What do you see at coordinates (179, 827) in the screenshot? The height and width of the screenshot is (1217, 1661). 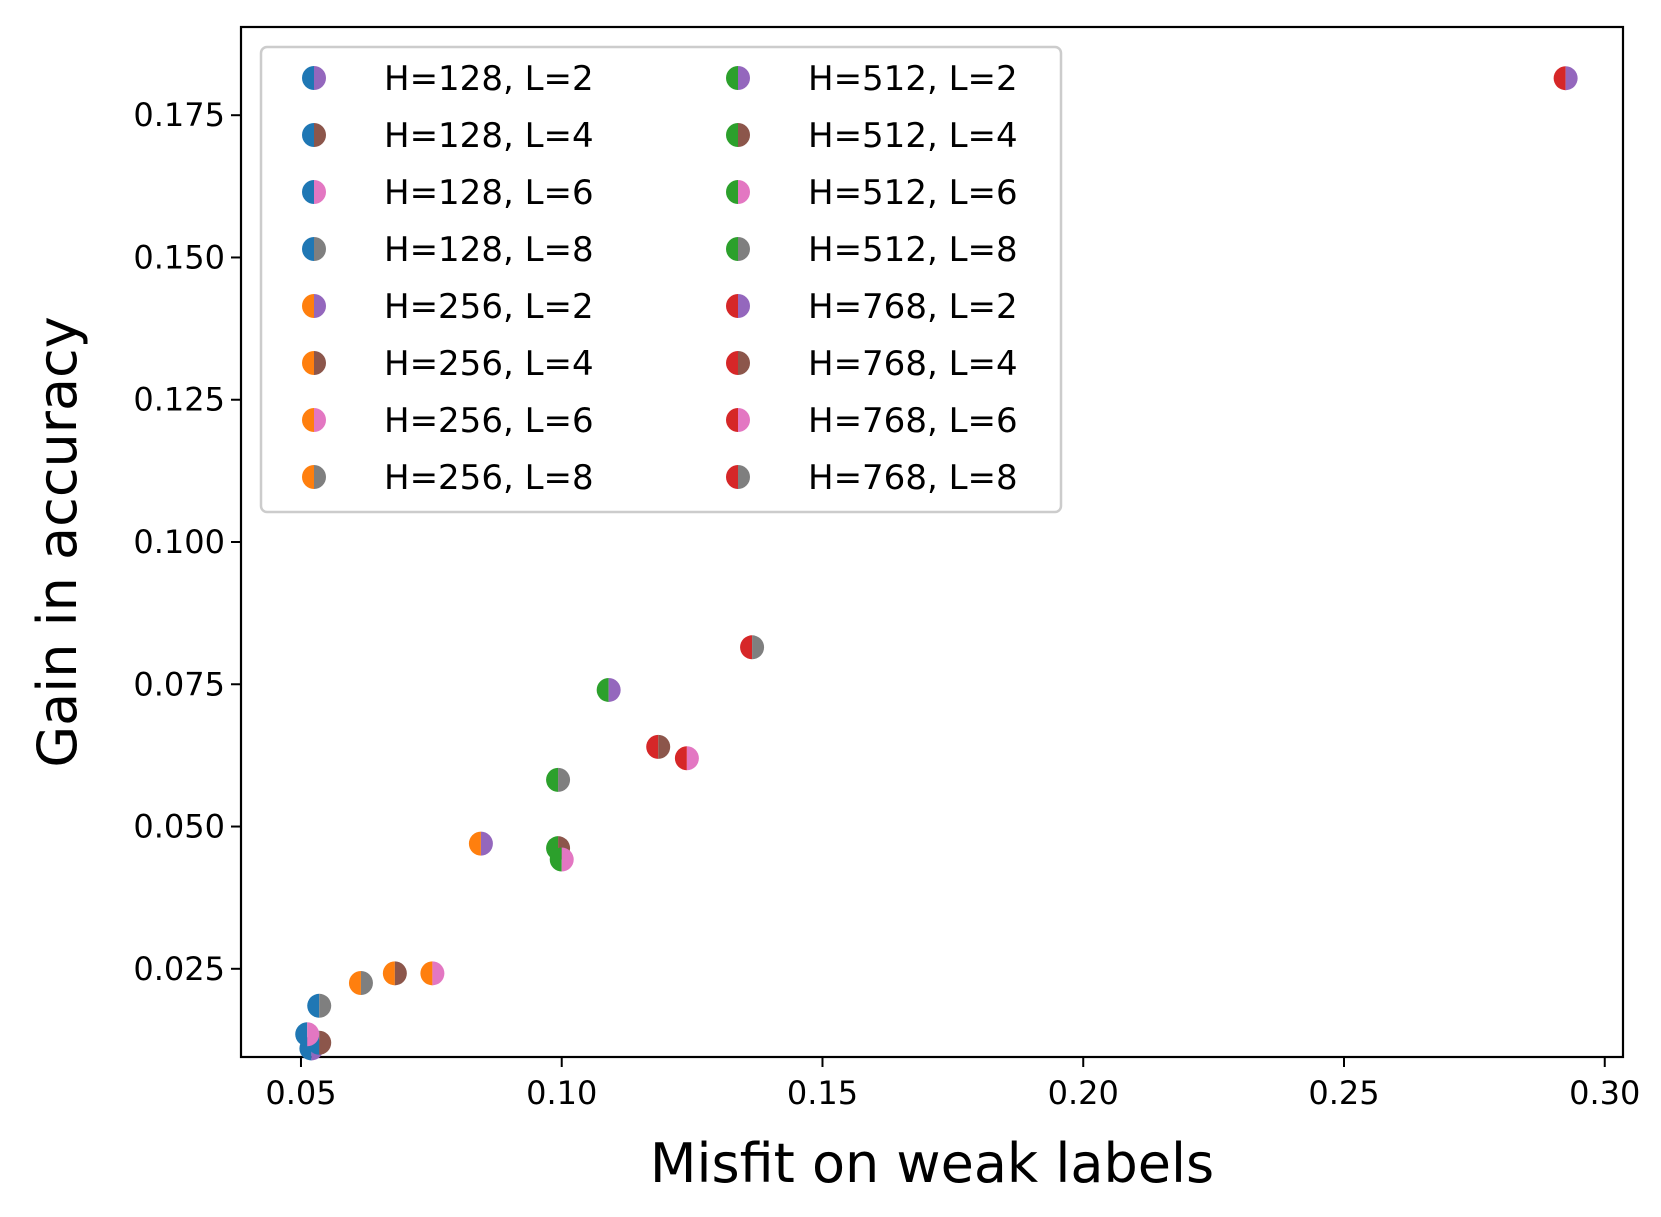 I see `y-tick-label: 0.050` at bounding box center [179, 827].